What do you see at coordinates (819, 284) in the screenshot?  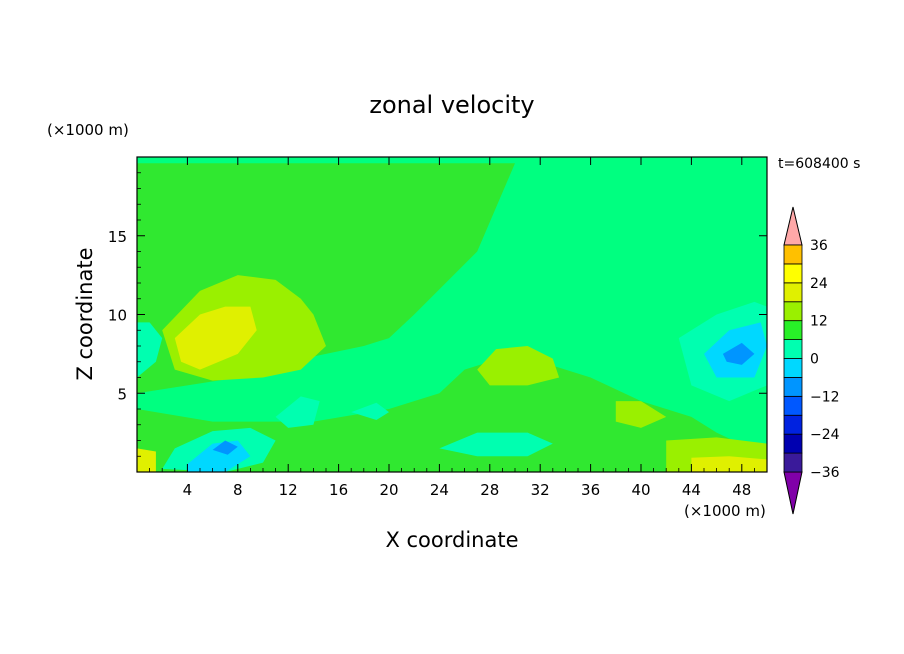 I see `colorbar-label: 24` at bounding box center [819, 284].